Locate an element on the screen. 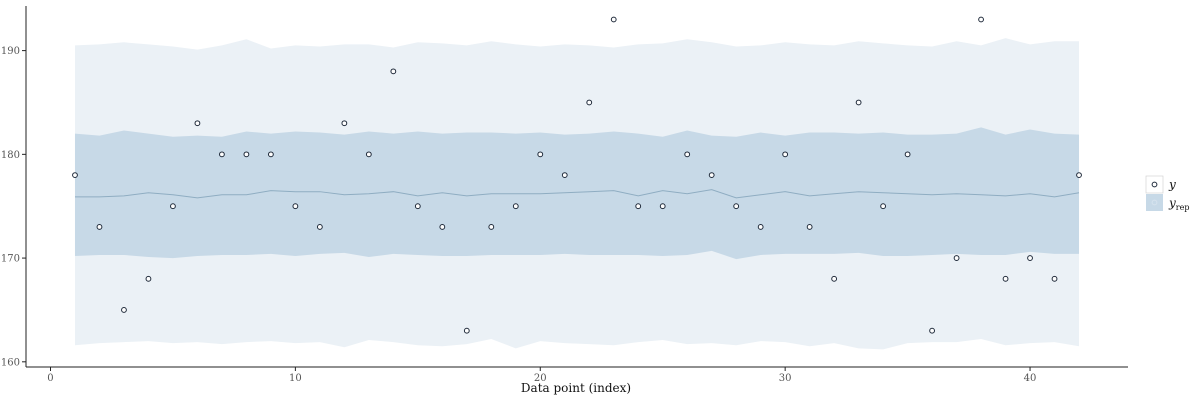  y-tick-label: 180 is located at coordinates (10, 155).